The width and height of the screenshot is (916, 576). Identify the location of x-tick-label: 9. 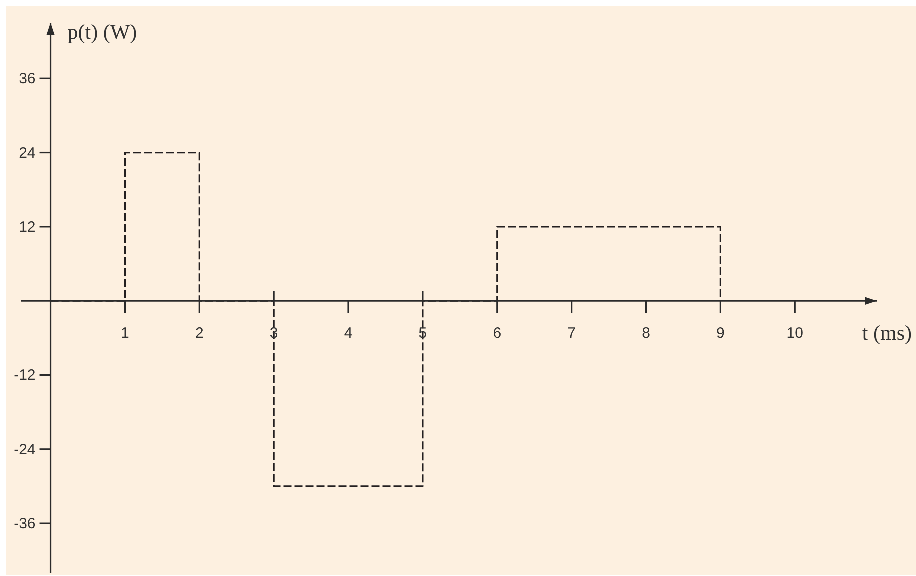
(720, 333).